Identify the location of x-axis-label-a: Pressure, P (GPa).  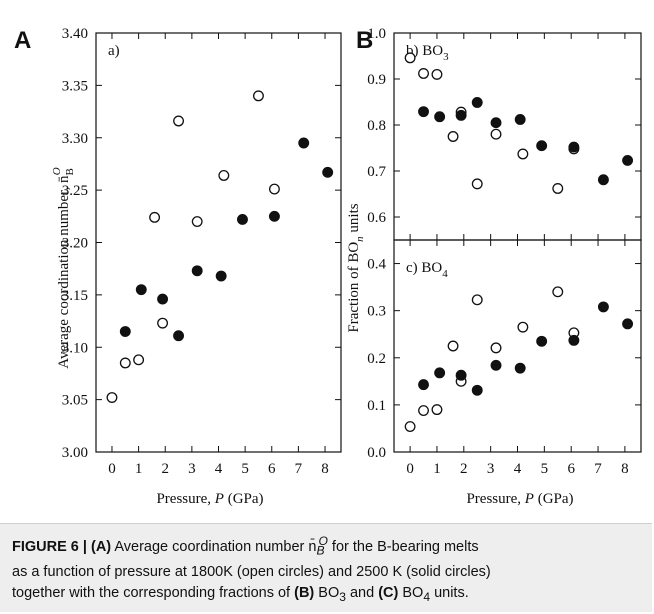
(209, 499).